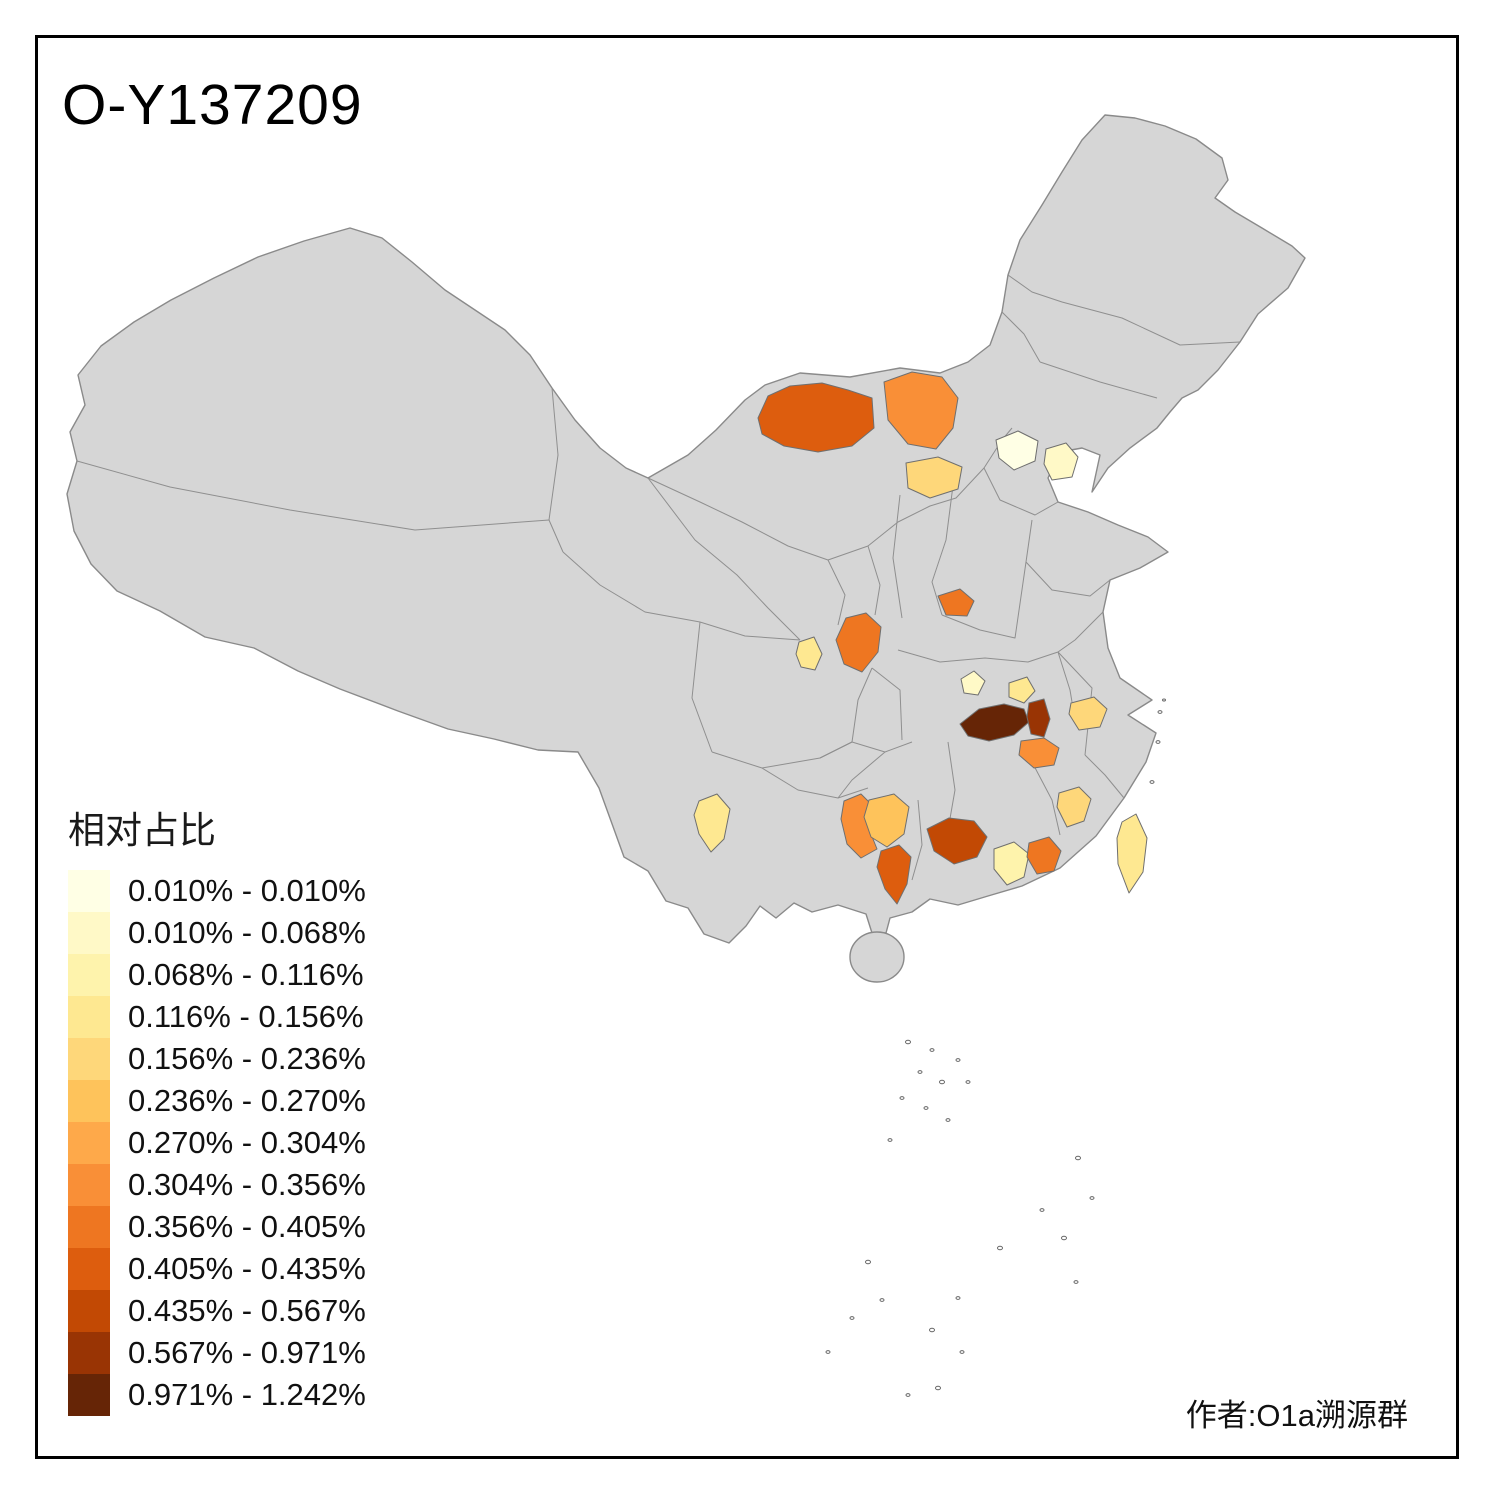 This screenshot has width=1500, height=1500. Describe the element at coordinates (247, 1058) in the screenshot. I see `legend-label: 0.156% - 0.236%` at that location.